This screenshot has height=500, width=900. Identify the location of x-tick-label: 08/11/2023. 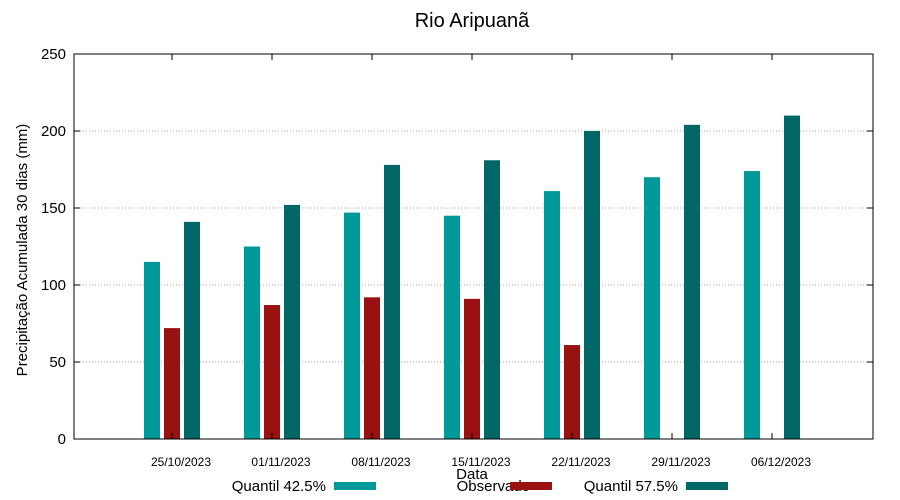
(380, 462).